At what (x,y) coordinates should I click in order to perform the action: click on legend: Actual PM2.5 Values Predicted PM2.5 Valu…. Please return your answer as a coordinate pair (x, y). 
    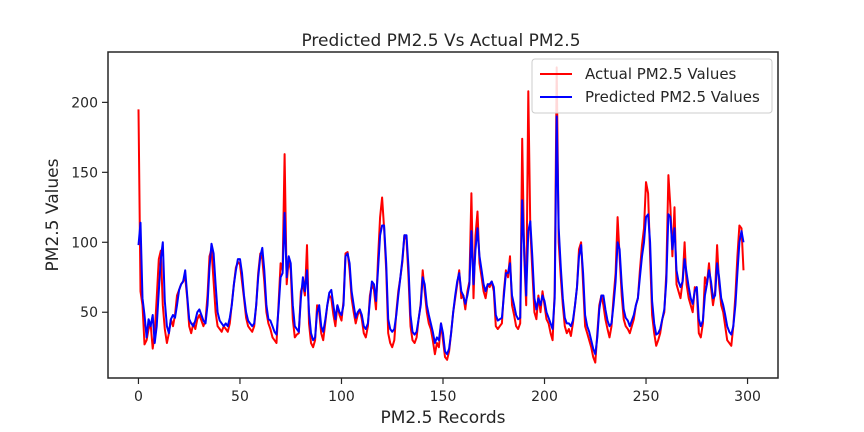
    Looking at the image, I should click on (652, 86).